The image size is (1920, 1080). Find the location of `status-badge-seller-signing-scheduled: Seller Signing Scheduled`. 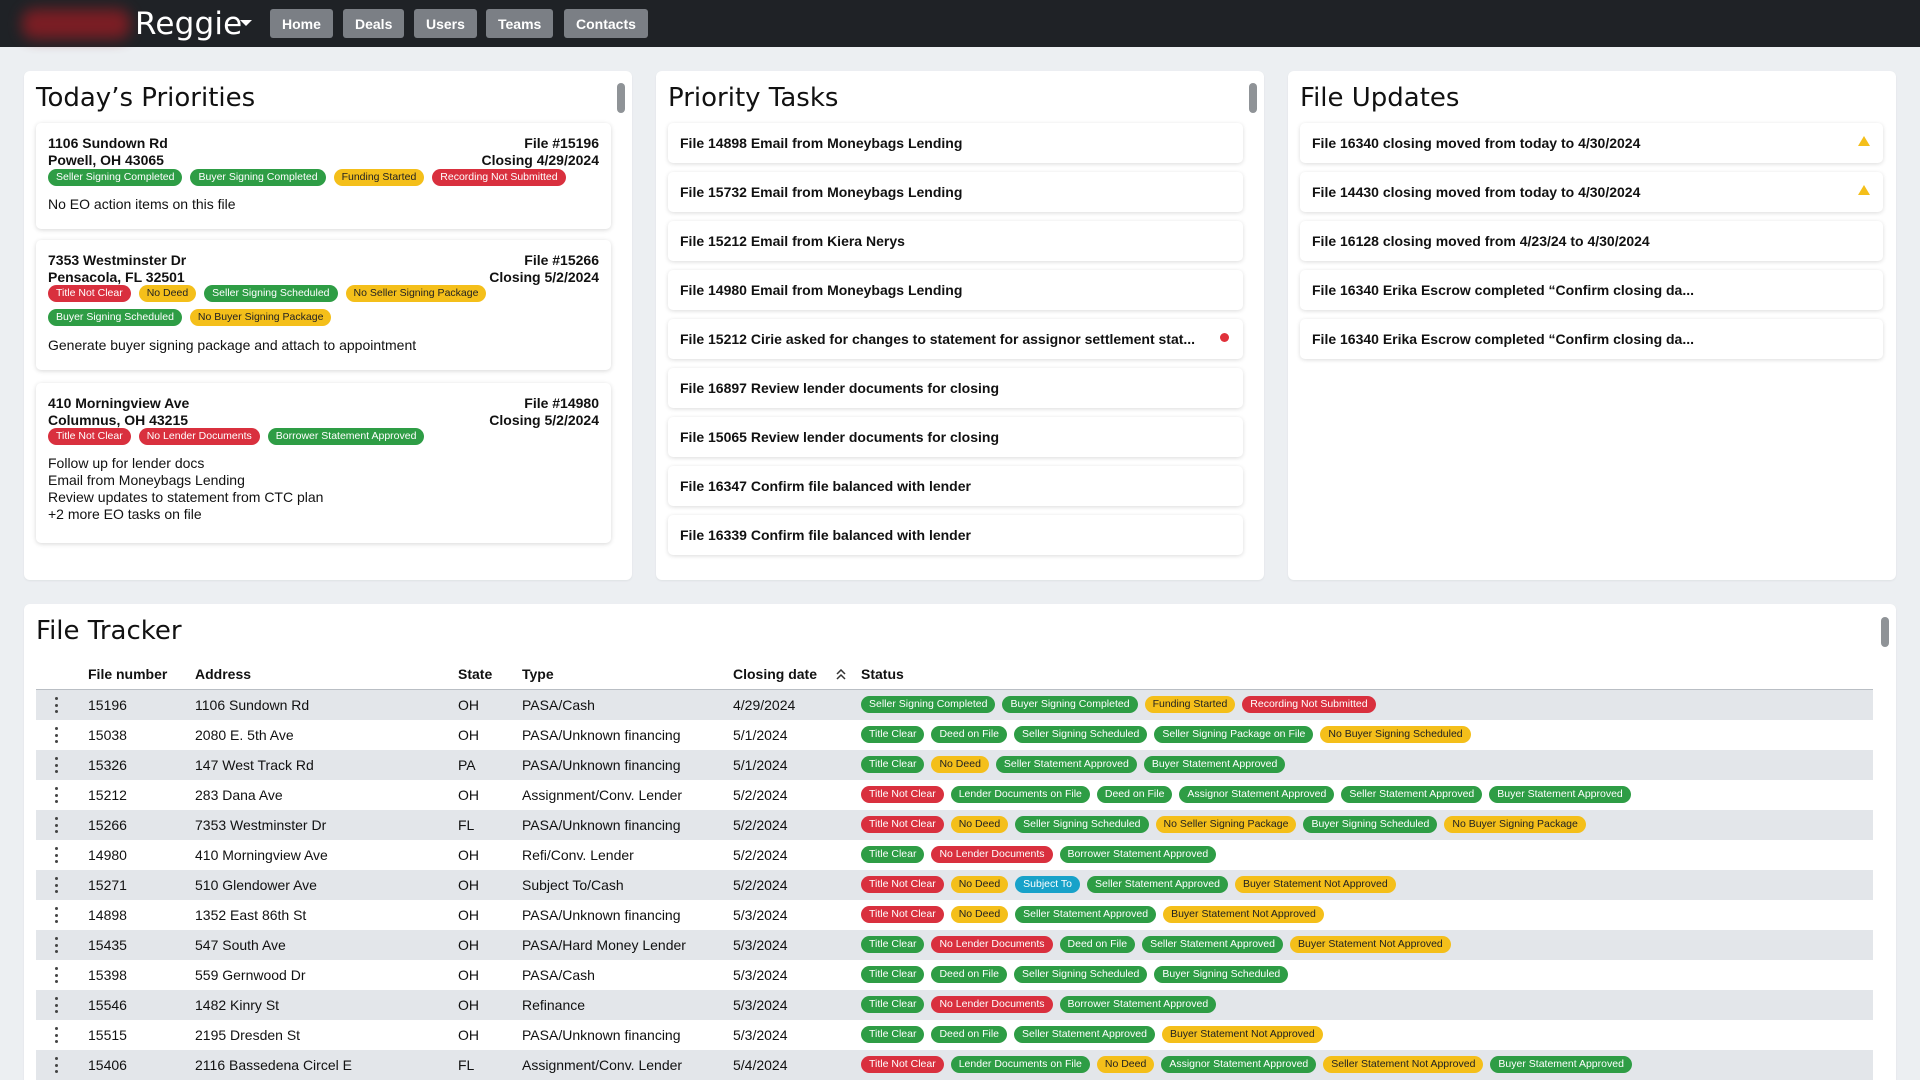

status-badge-seller-signing-scheduled: Seller Signing Scheduled is located at coordinates (1081, 974).